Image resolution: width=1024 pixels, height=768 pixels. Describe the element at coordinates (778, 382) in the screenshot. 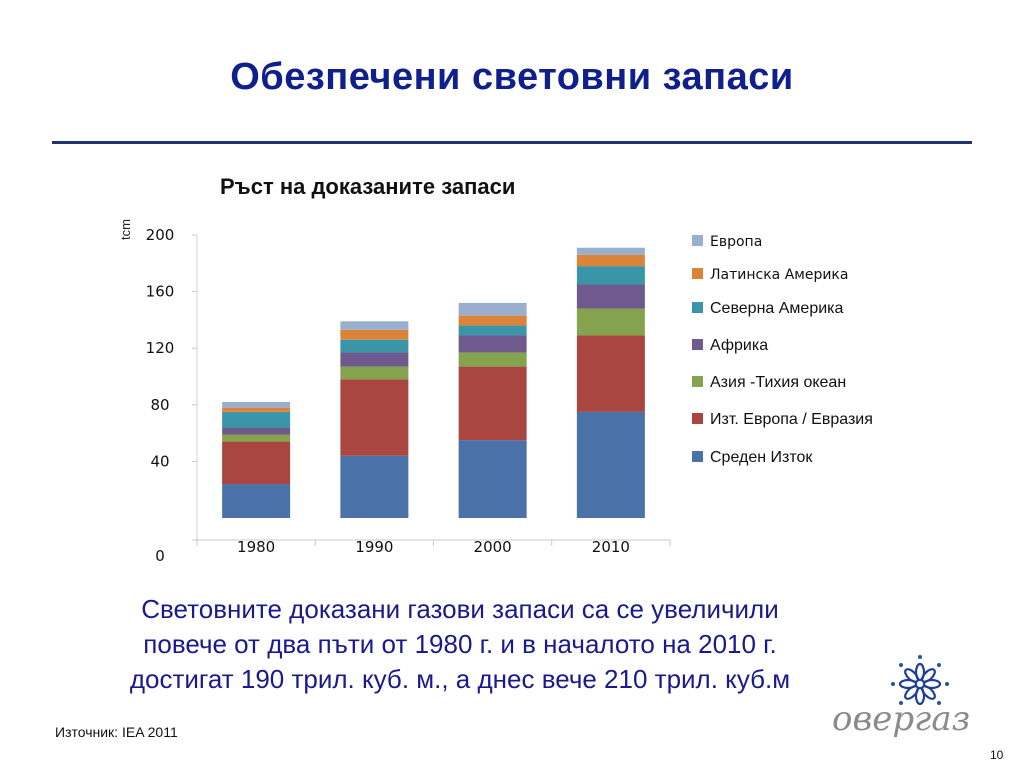

I see `legend-label: Азия -Тихия океан` at that location.